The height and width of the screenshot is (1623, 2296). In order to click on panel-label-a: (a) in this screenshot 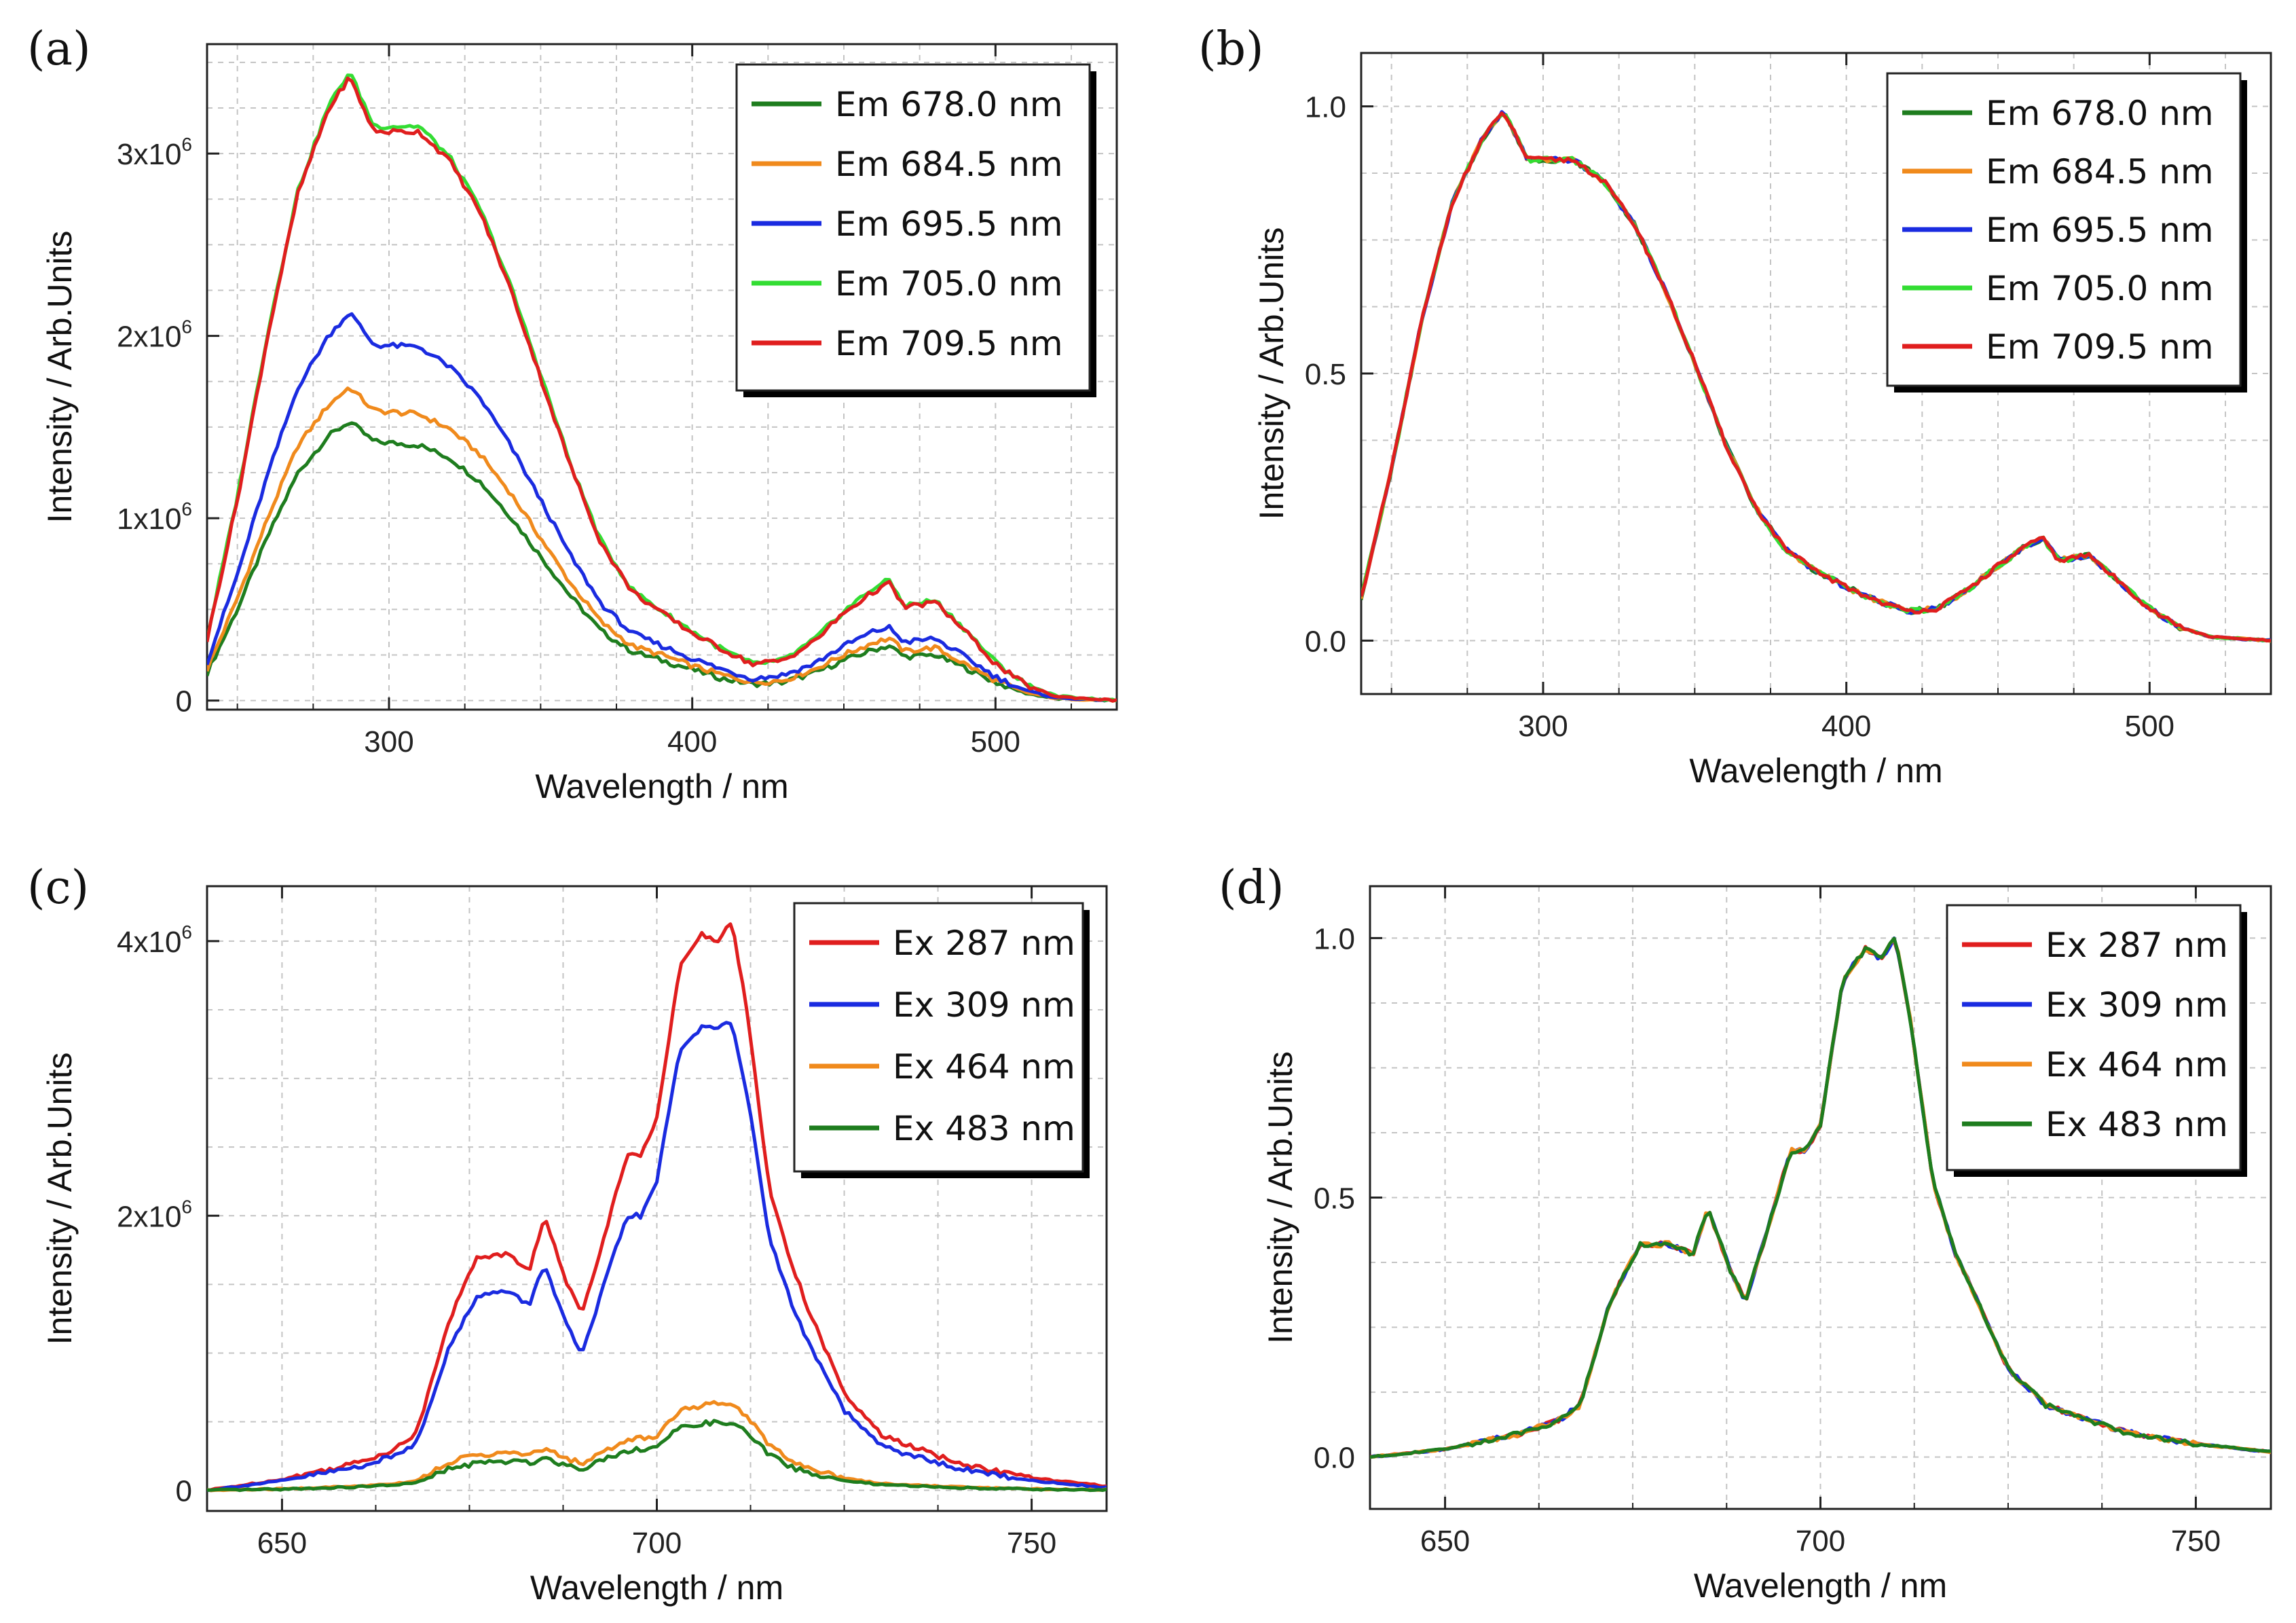, I will do `click(59, 49)`.